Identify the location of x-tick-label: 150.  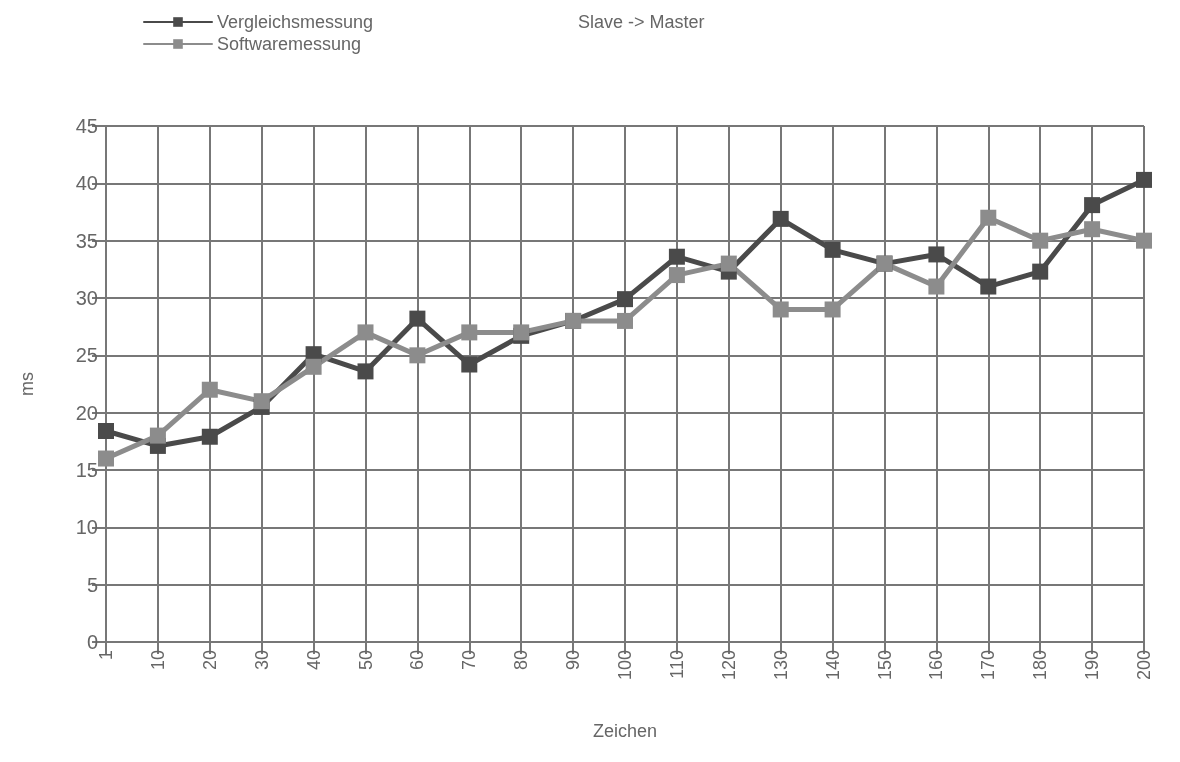
(884, 665).